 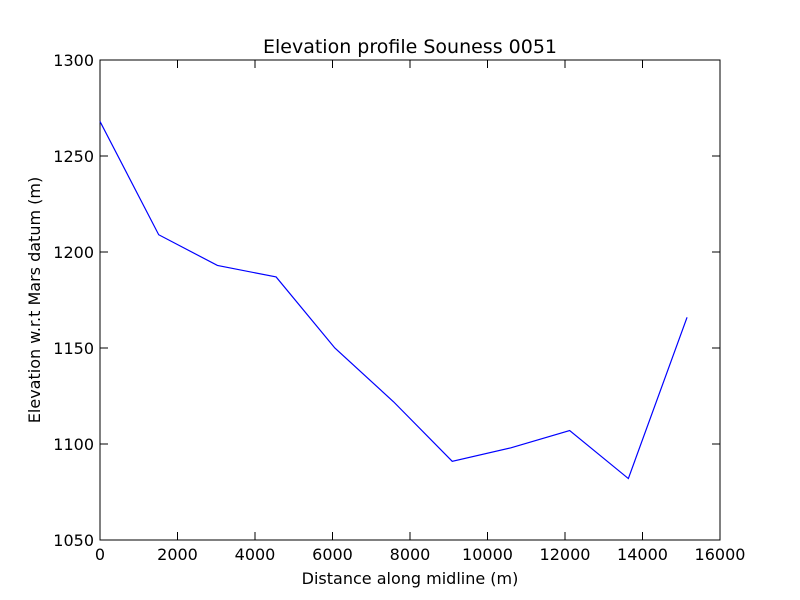 What do you see at coordinates (720, 554) in the screenshot?
I see `x-tick-label: 16000` at bounding box center [720, 554].